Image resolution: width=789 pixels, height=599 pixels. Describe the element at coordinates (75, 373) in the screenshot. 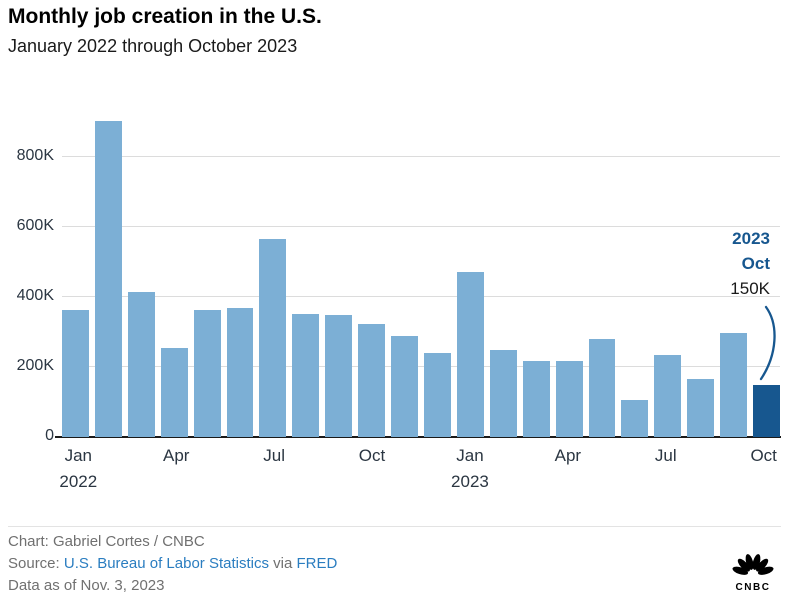

I see `bar-jan-2022` at that location.